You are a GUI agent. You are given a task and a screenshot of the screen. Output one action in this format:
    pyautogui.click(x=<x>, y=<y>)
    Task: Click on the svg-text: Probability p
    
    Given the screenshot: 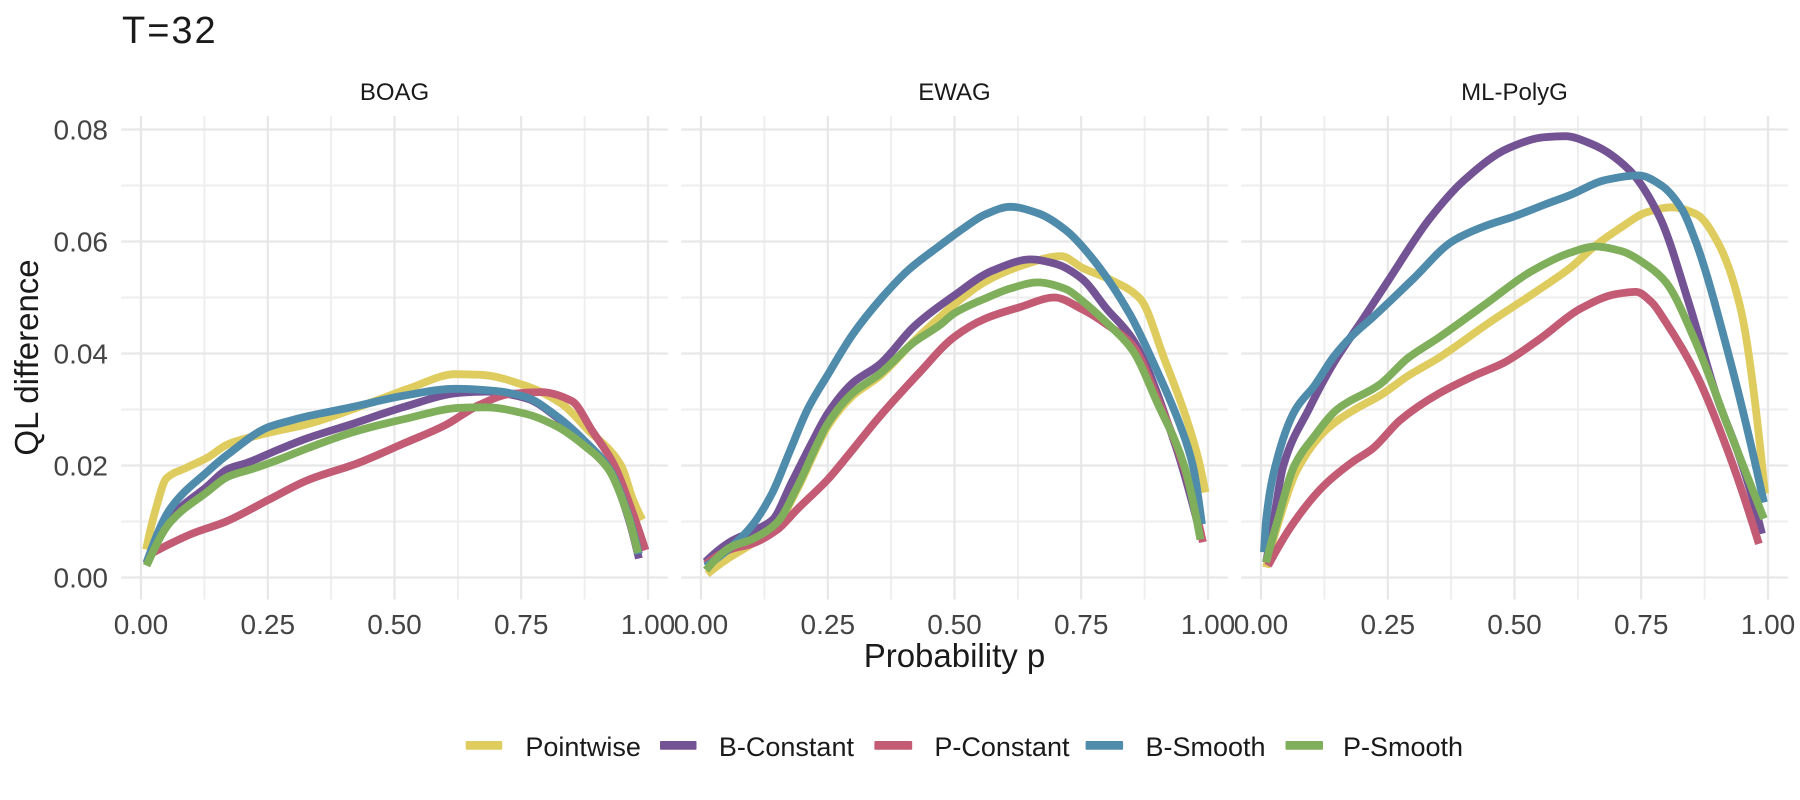 What is the action you would take?
    pyautogui.click(x=955, y=655)
    